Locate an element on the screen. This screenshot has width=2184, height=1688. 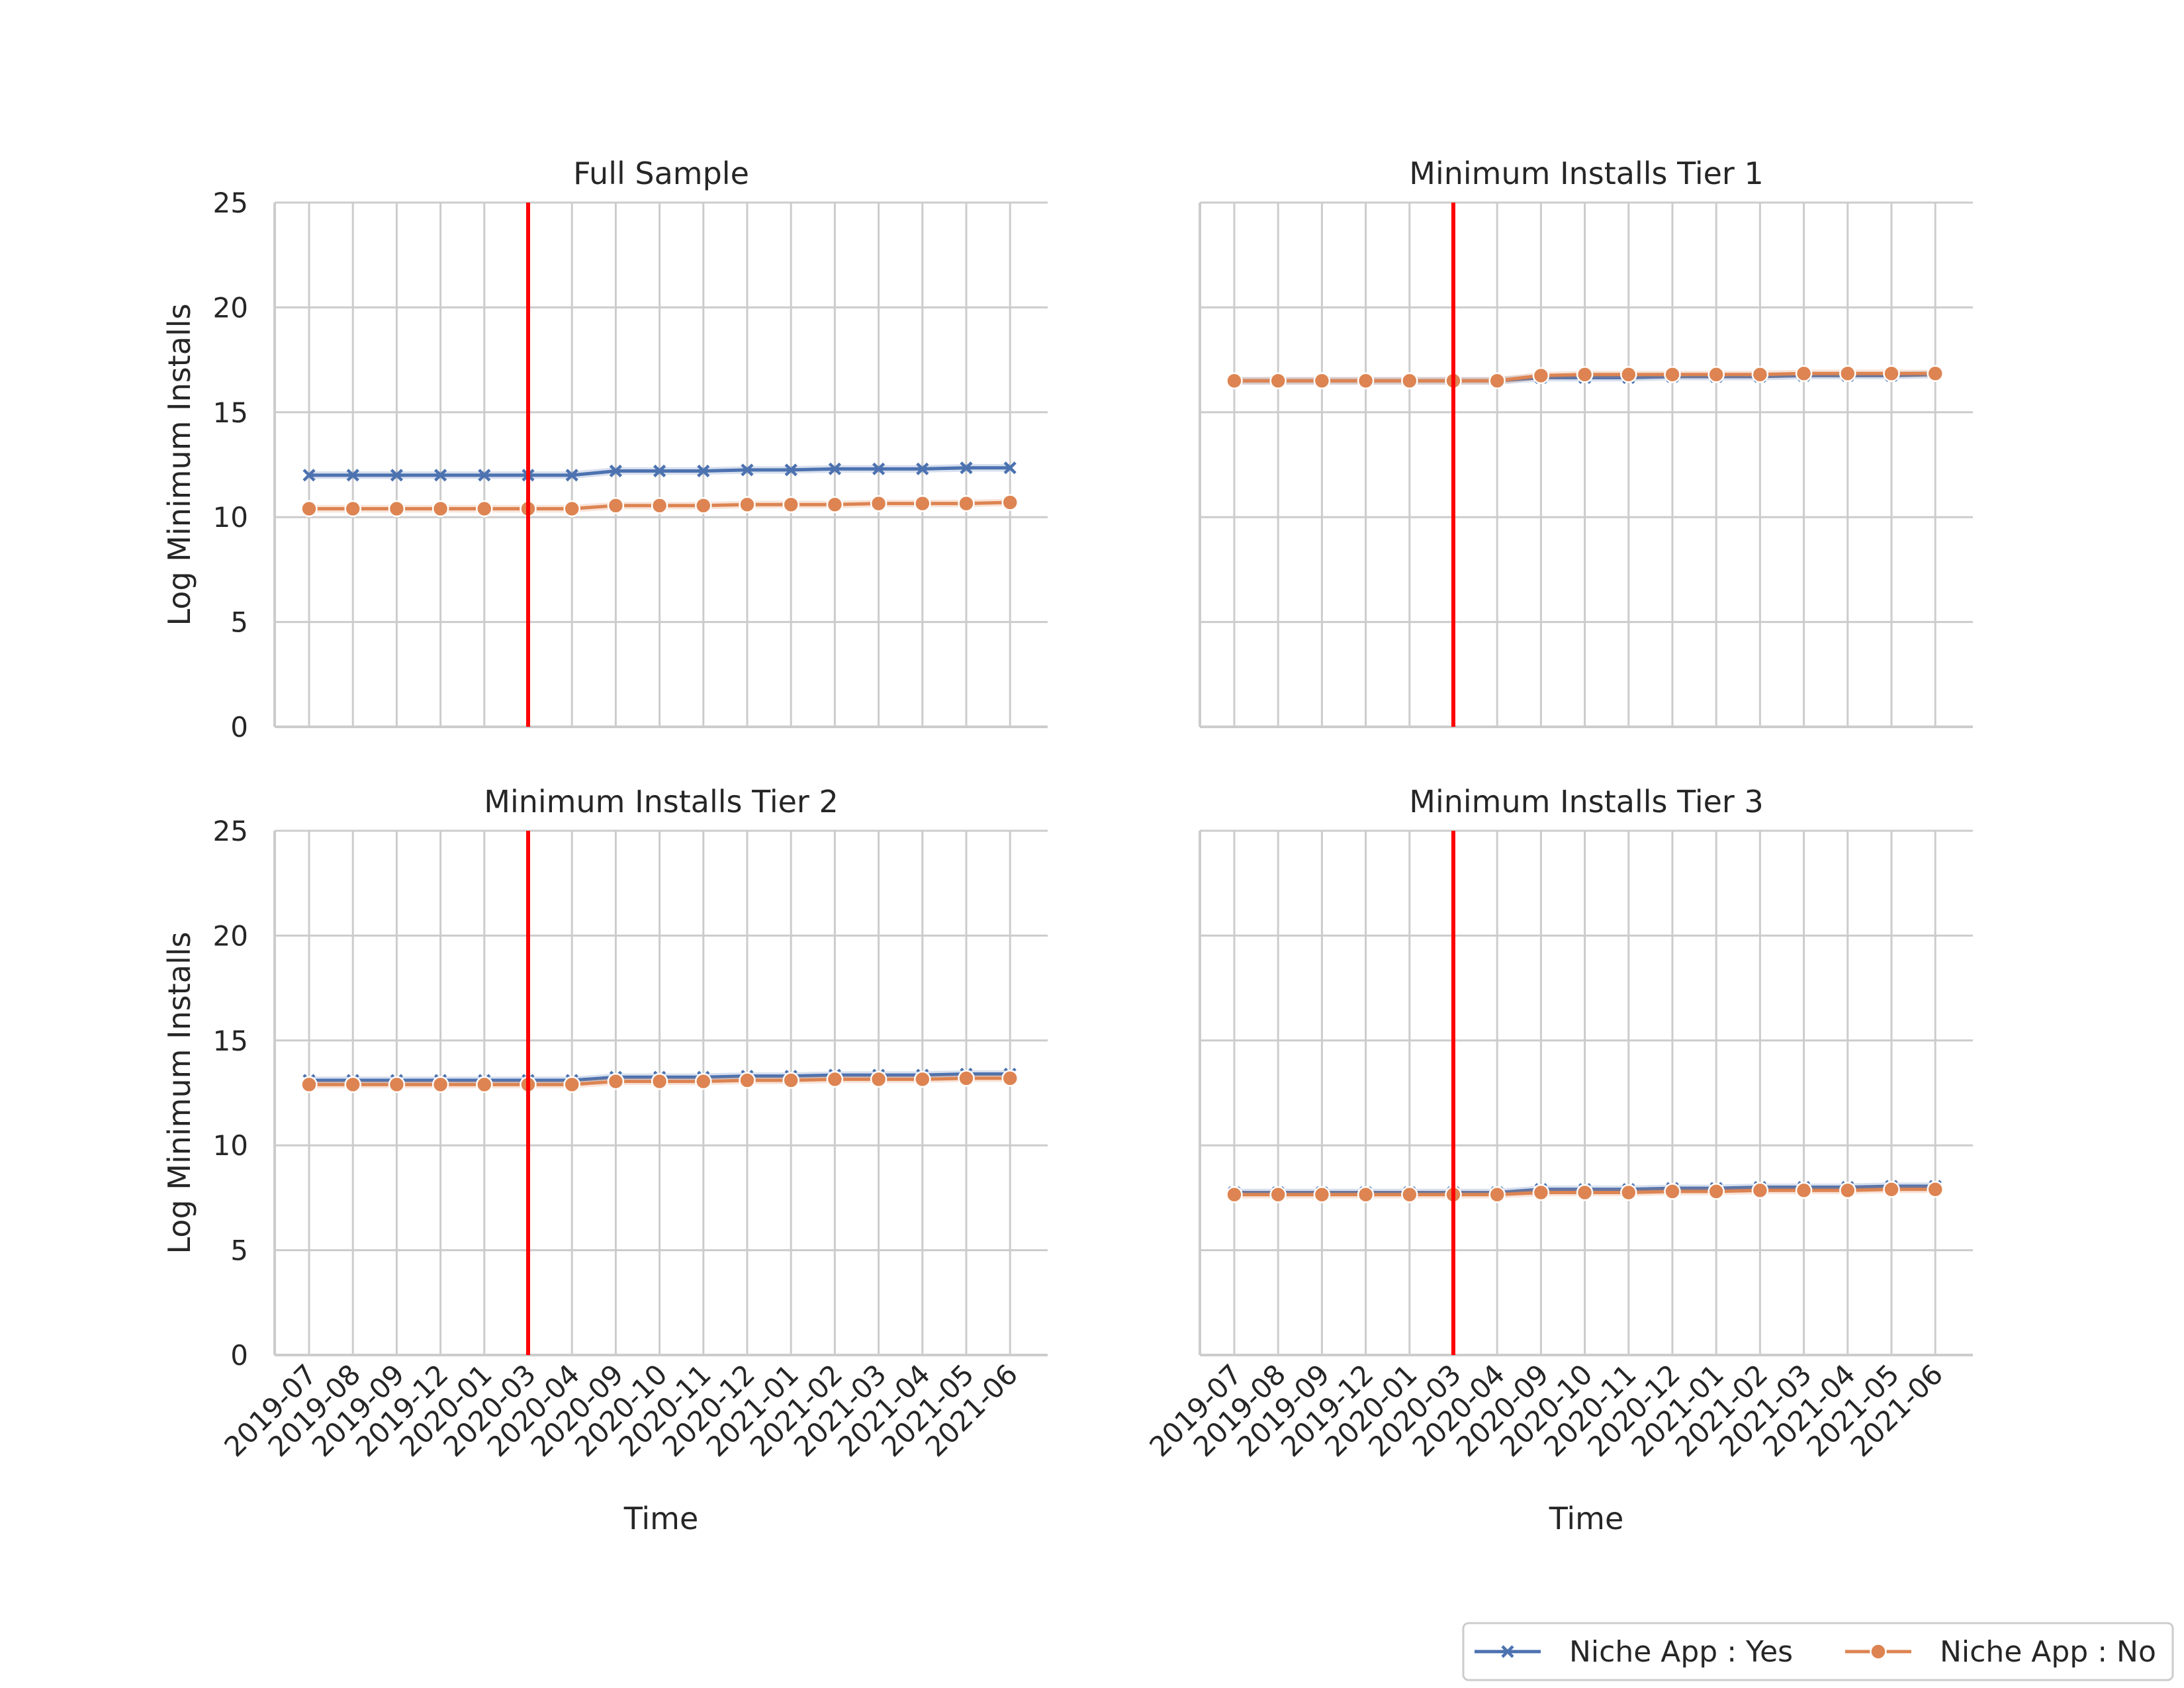
panel-title: Full Sample is located at coordinates (661, 173).